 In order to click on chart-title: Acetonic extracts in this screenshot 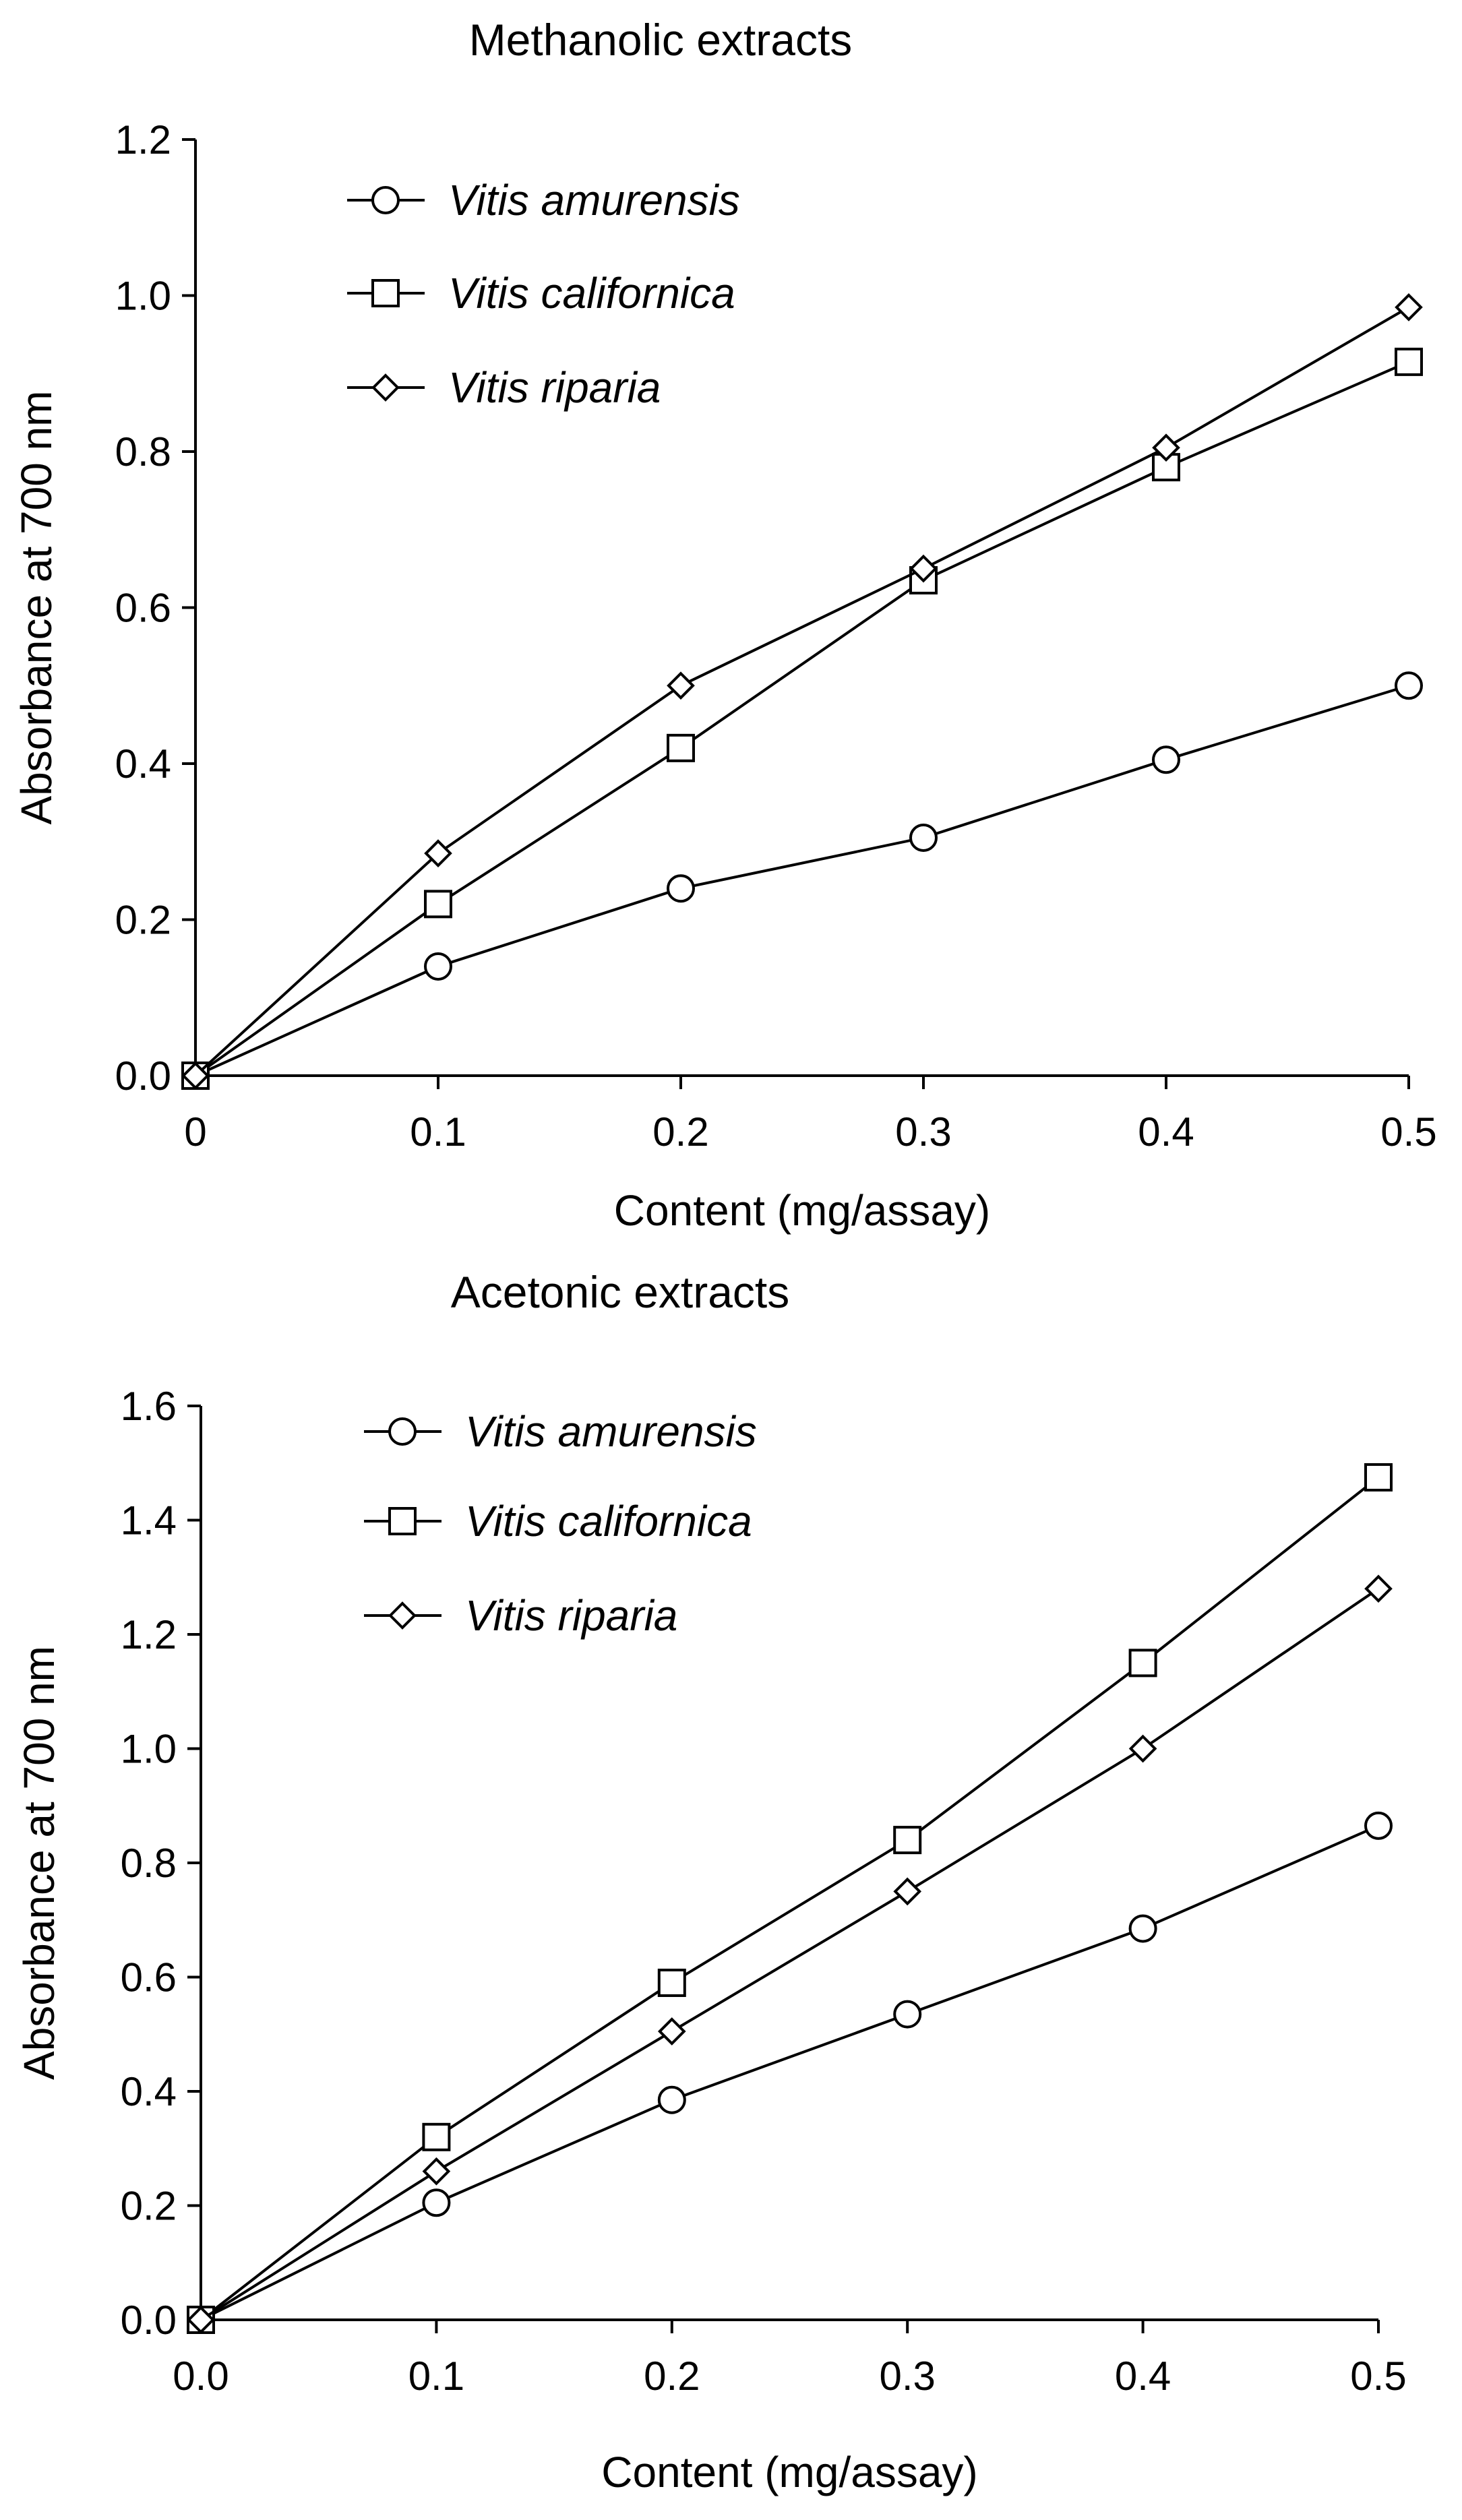, I will do `click(620, 1292)`.